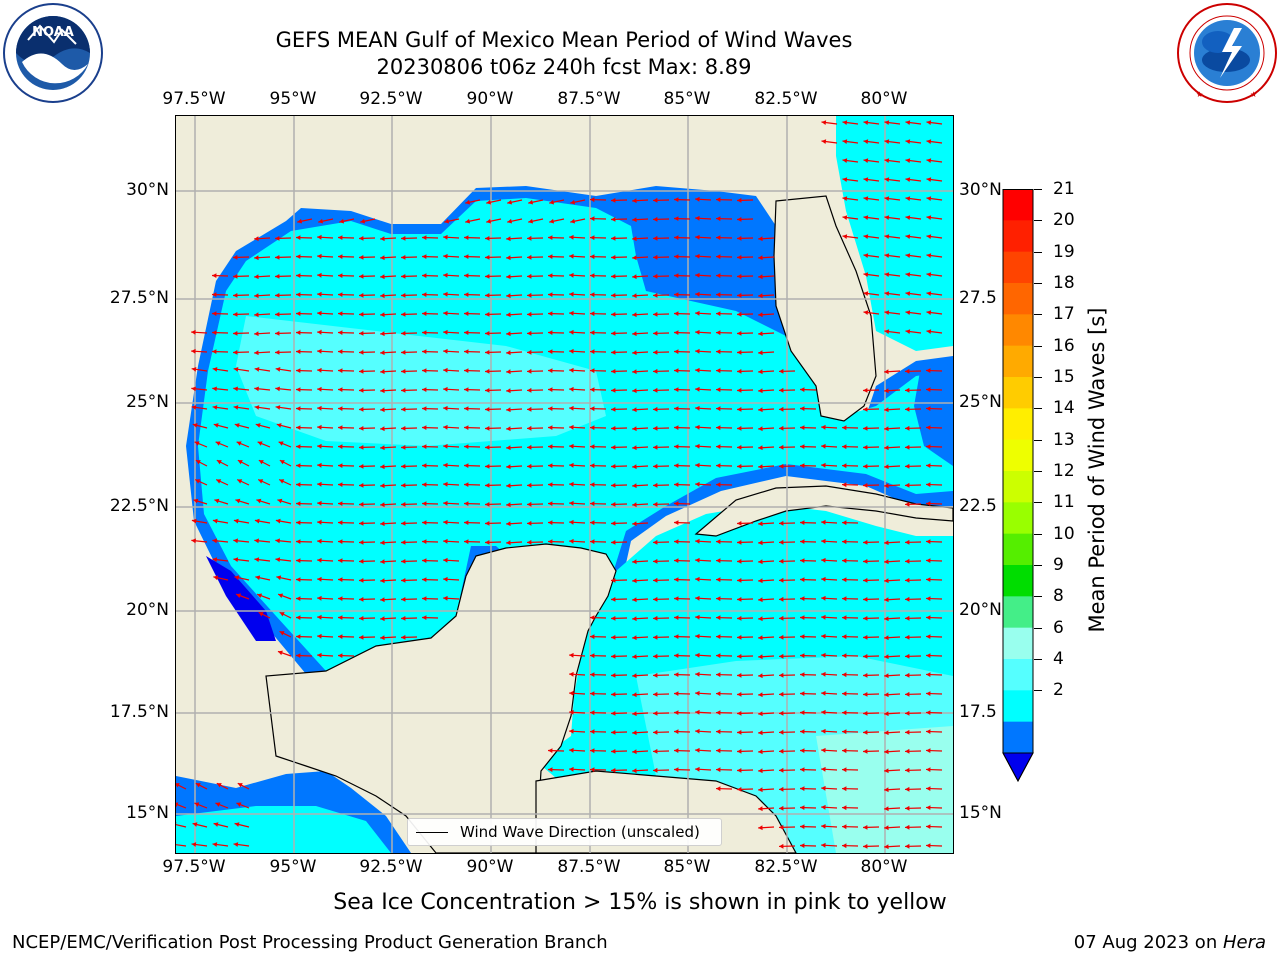 The height and width of the screenshot is (960, 1280). Describe the element at coordinates (786, 867) in the screenshot. I see `lon-tick-bottom: 82.5°W` at that location.